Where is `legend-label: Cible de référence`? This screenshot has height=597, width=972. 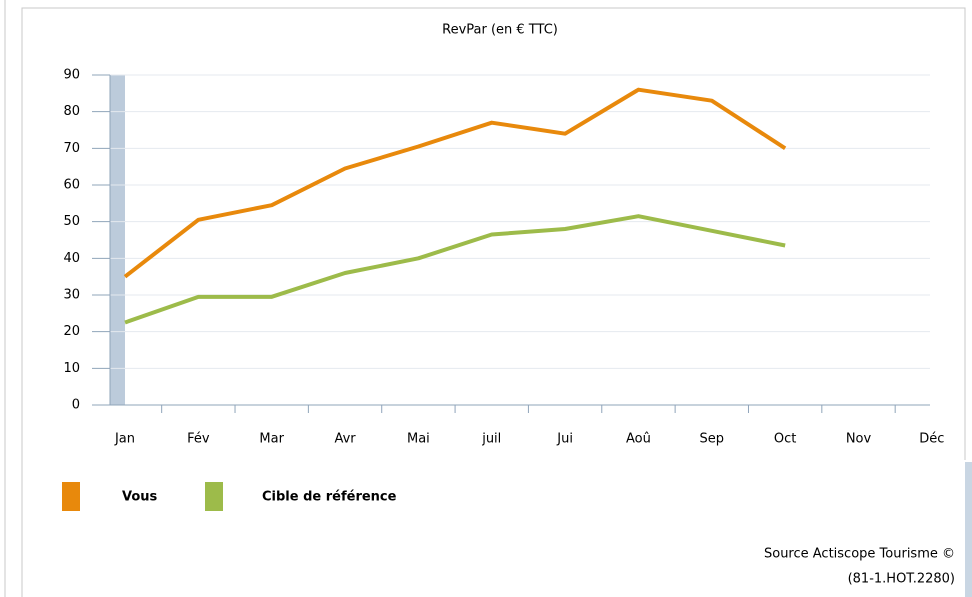
legend-label: Cible de référence is located at coordinates (329, 497).